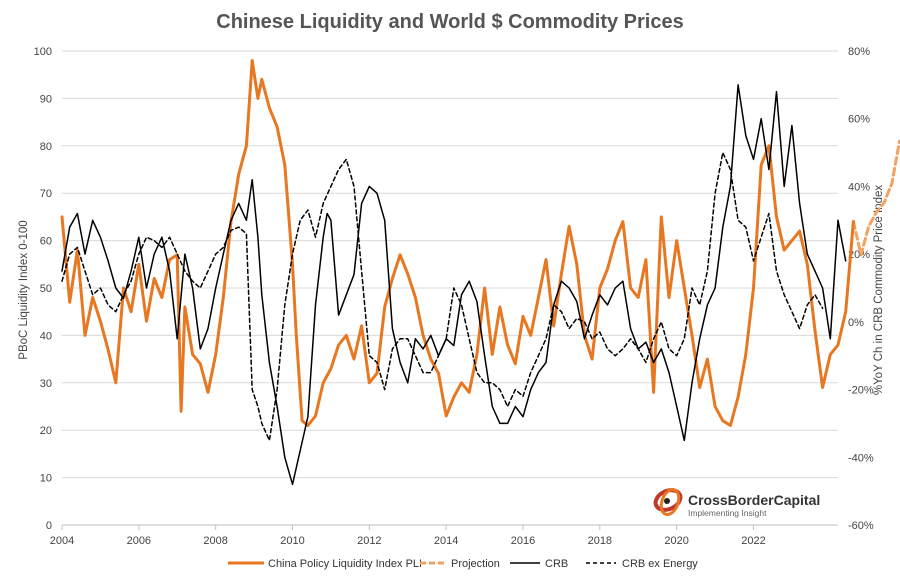 Image resolution: width=900 pixels, height=582 pixels. I want to click on x-axis-ticks: 2004 2006 2008 2010 2012 2014 2016 2018 2020 2022, so click(408, 536).